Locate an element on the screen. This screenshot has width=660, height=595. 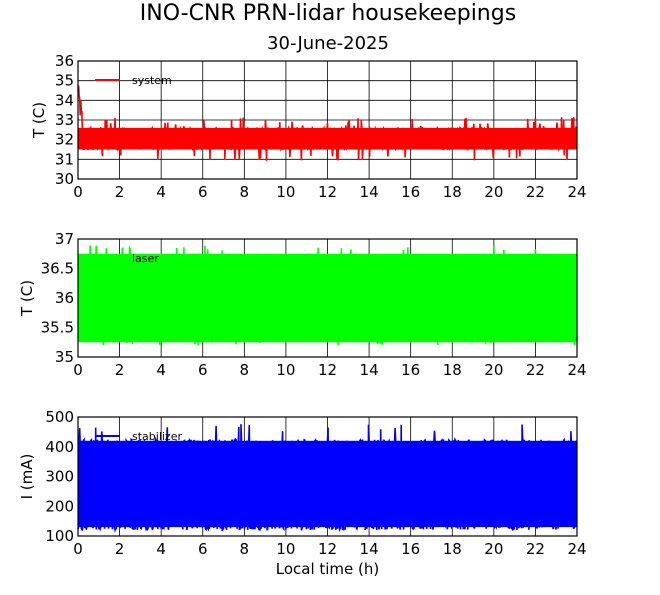
y-tick-label: 37 is located at coordinates (64, 239).